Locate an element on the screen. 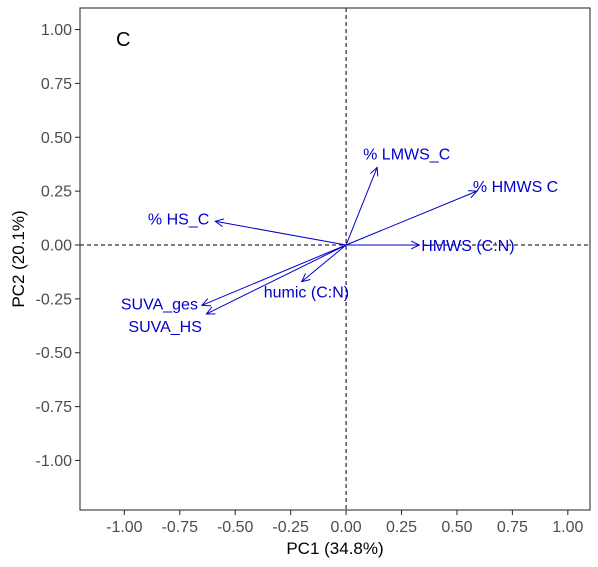  x-tick-label: 0.50 is located at coordinates (456, 527).